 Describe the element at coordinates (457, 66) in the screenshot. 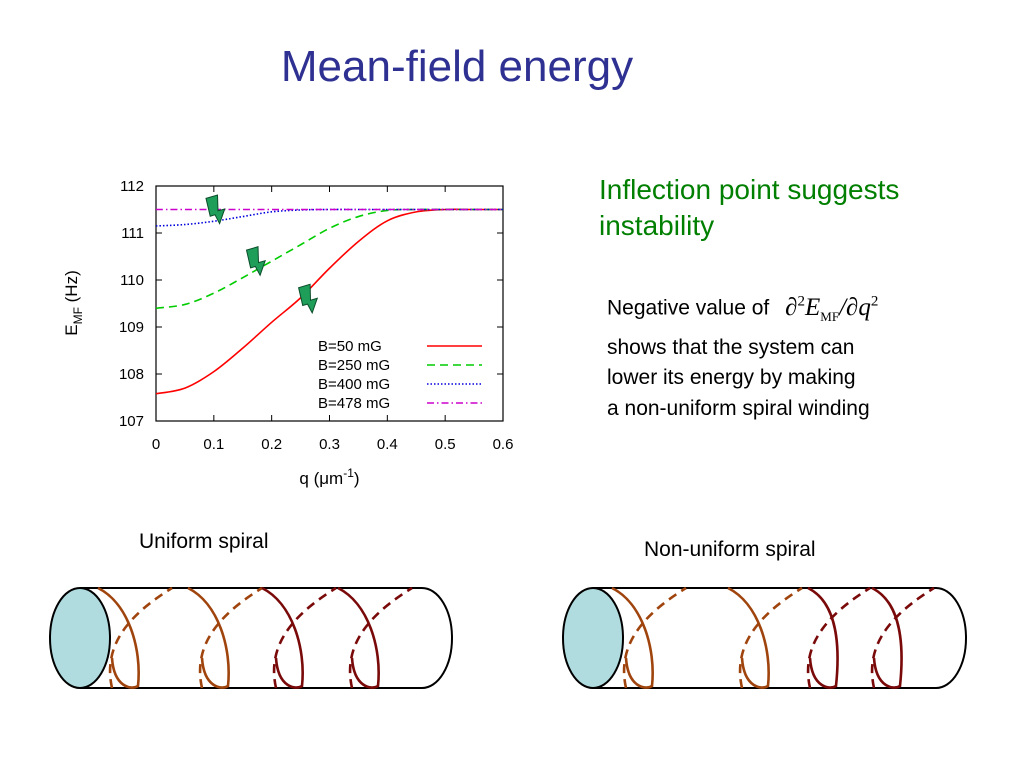

I see `page-title: Mean-field energy` at that location.